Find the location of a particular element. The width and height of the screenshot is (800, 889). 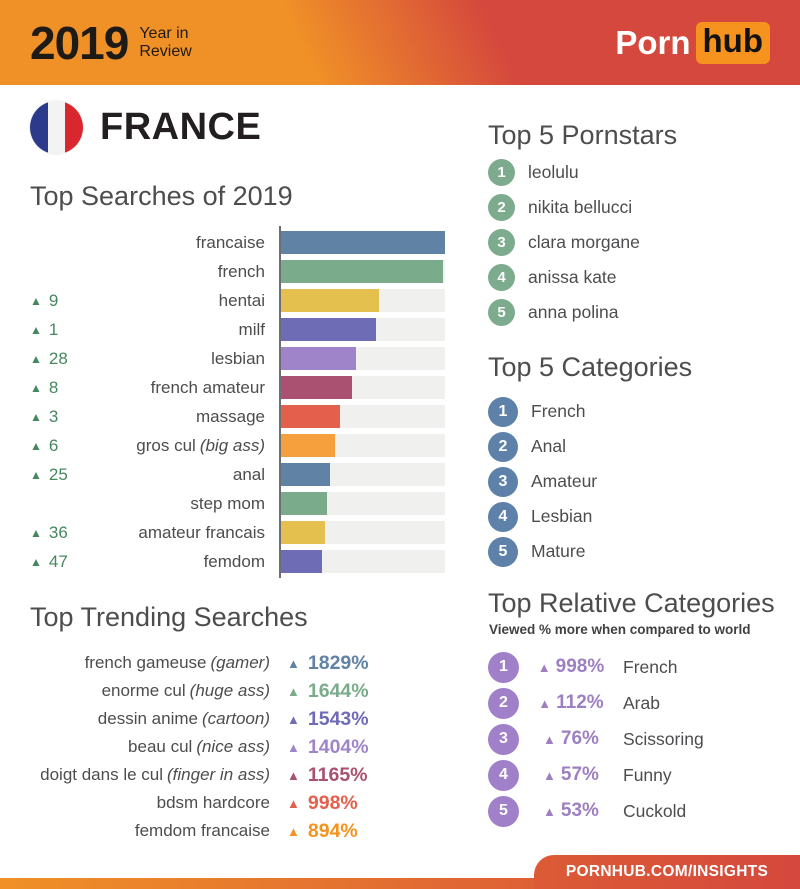

logo-porn-text: Porn is located at coordinates (653, 42).